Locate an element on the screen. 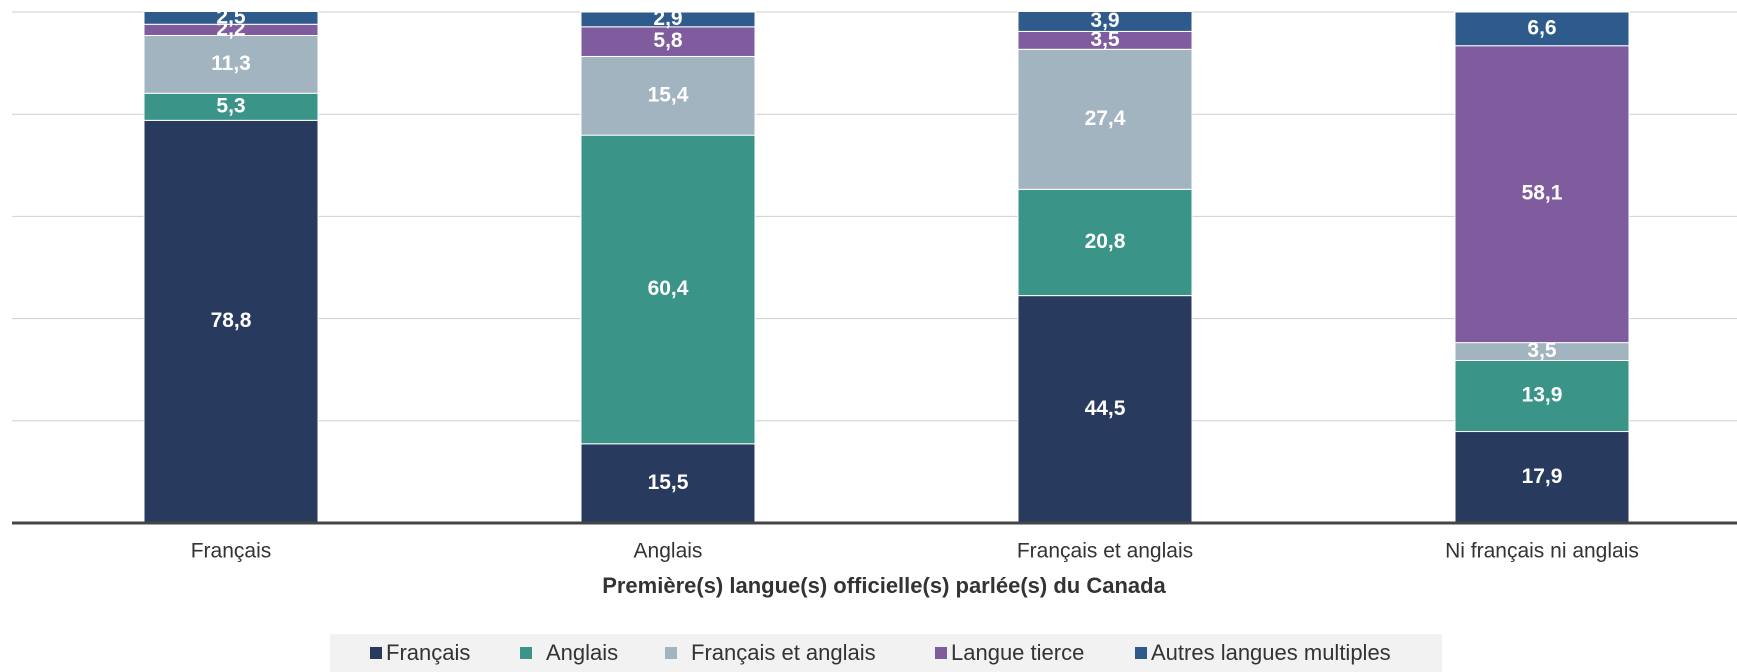 The image size is (1737, 672). data-label: 17,9 is located at coordinates (1542, 476).